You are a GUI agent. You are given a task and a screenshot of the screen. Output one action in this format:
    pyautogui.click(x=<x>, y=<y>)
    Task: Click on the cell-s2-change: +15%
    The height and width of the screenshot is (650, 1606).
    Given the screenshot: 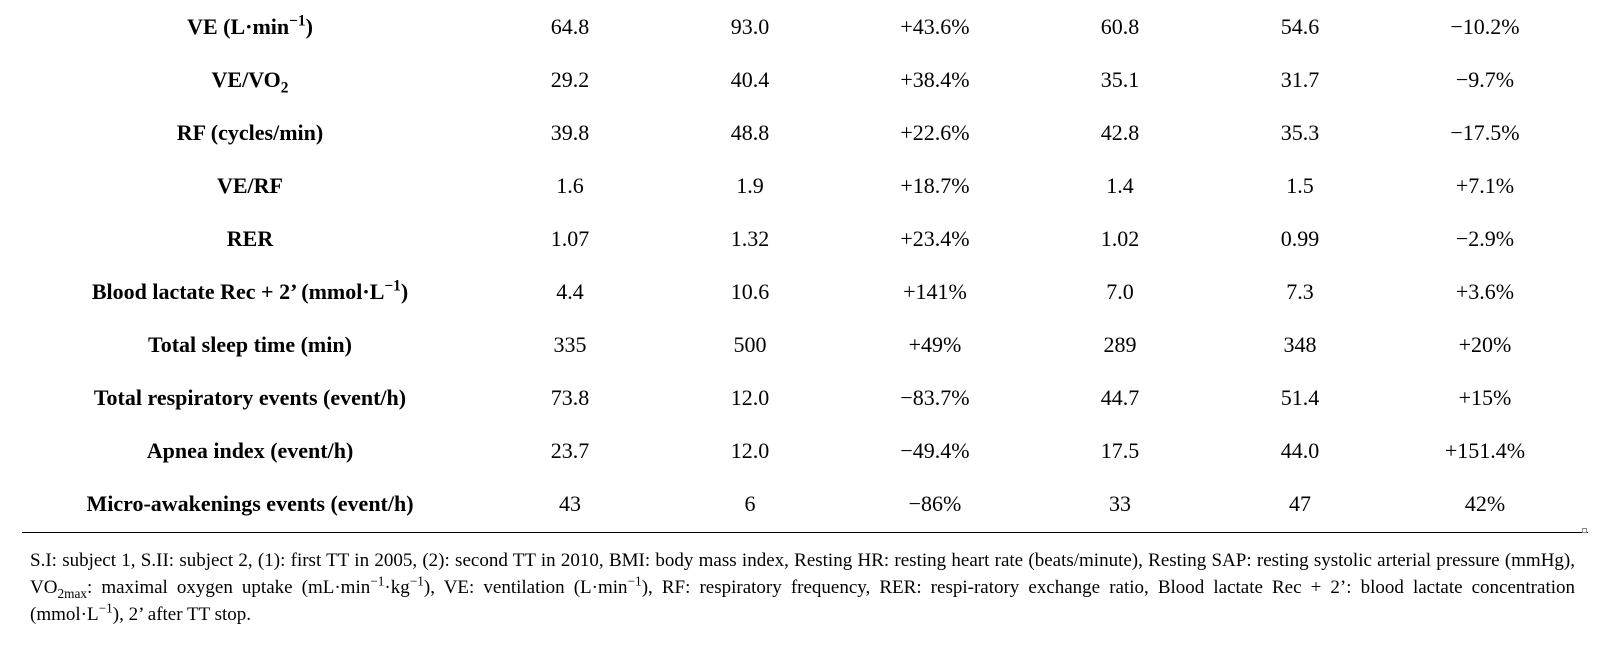 What is the action you would take?
    pyautogui.click(x=1485, y=397)
    